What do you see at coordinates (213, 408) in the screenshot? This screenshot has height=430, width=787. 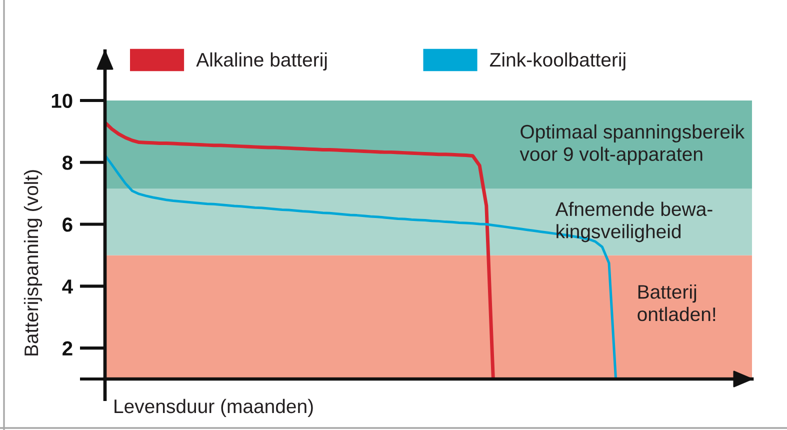 I see `x-axis-title: Levensduur (maanden)` at bounding box center [213, 408].